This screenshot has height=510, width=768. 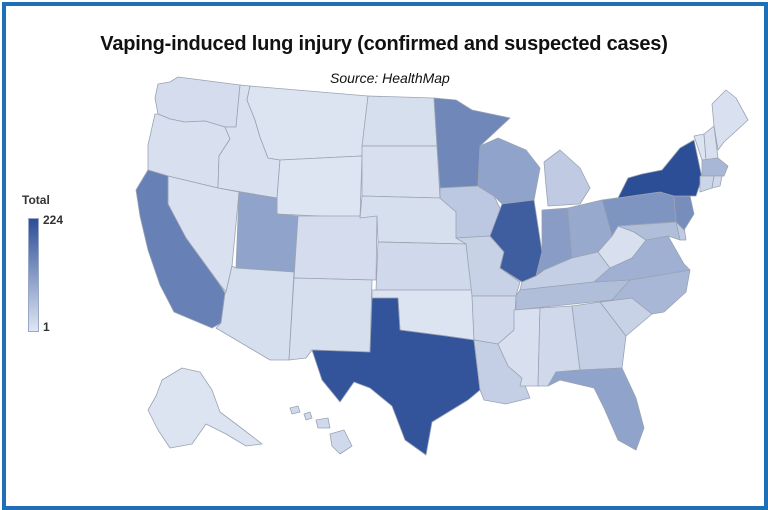 What do you see at coordinates (36, 200) in the screenshot?
I see `legend-title: Total` at bounding box center [36, 200].